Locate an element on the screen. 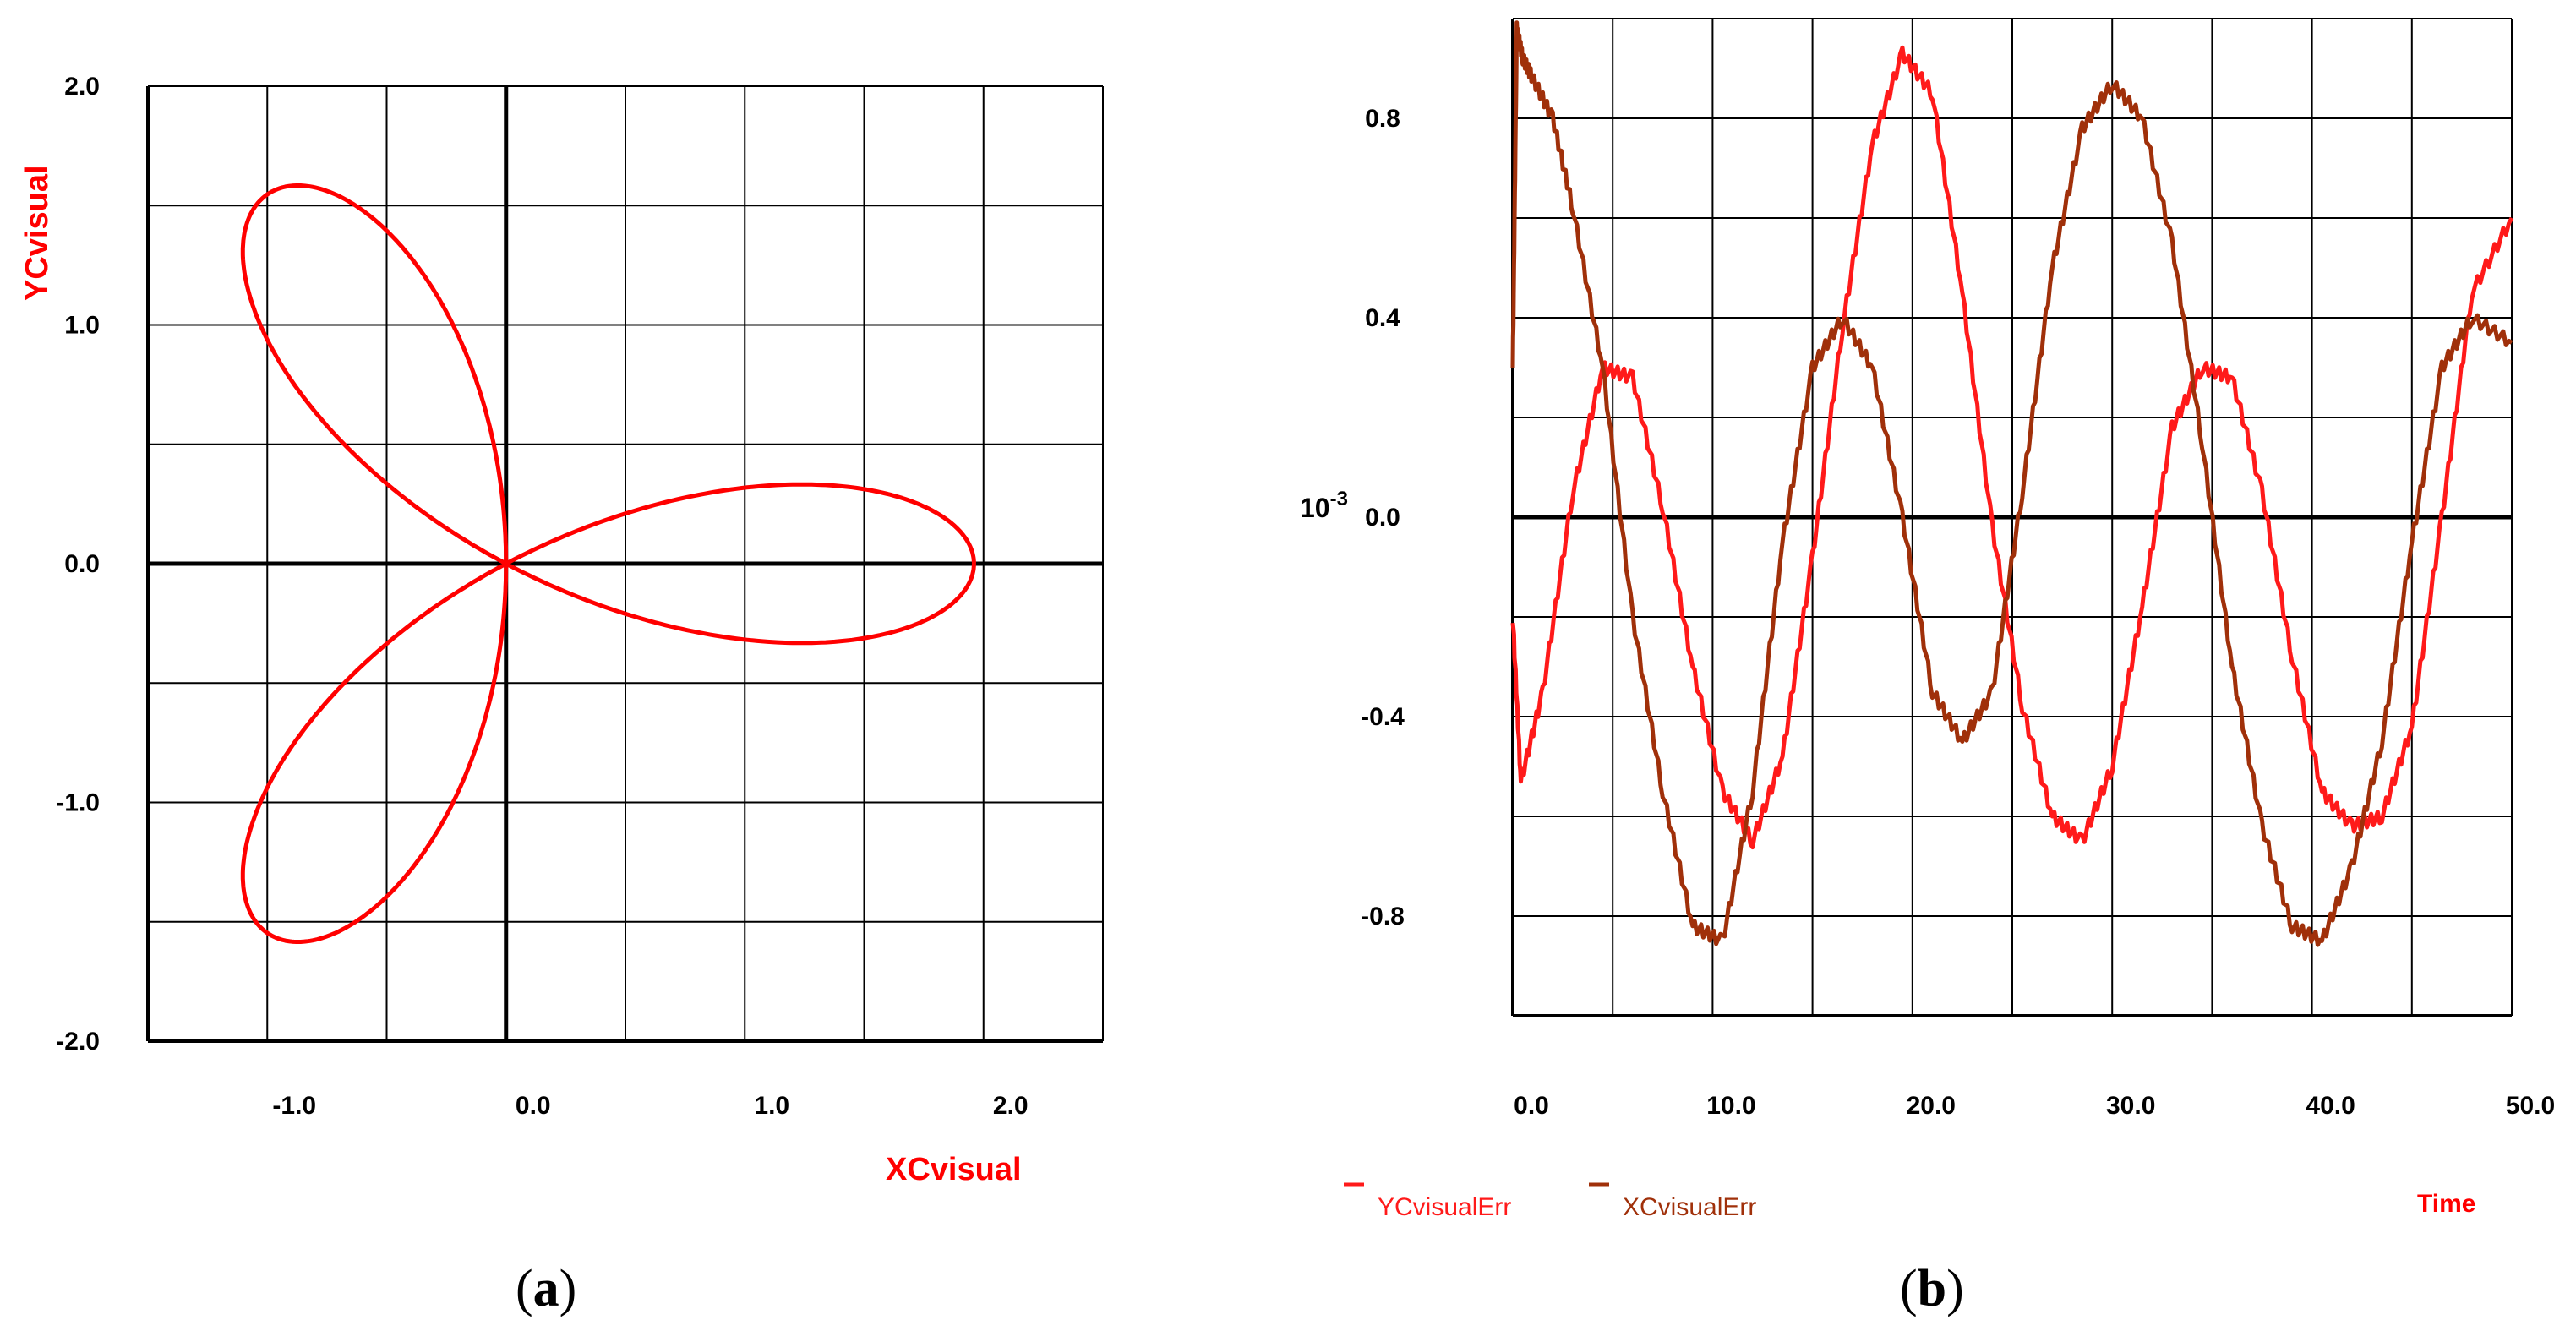  panel-a-caption-open: ( is located at coordinates (524, 1288).